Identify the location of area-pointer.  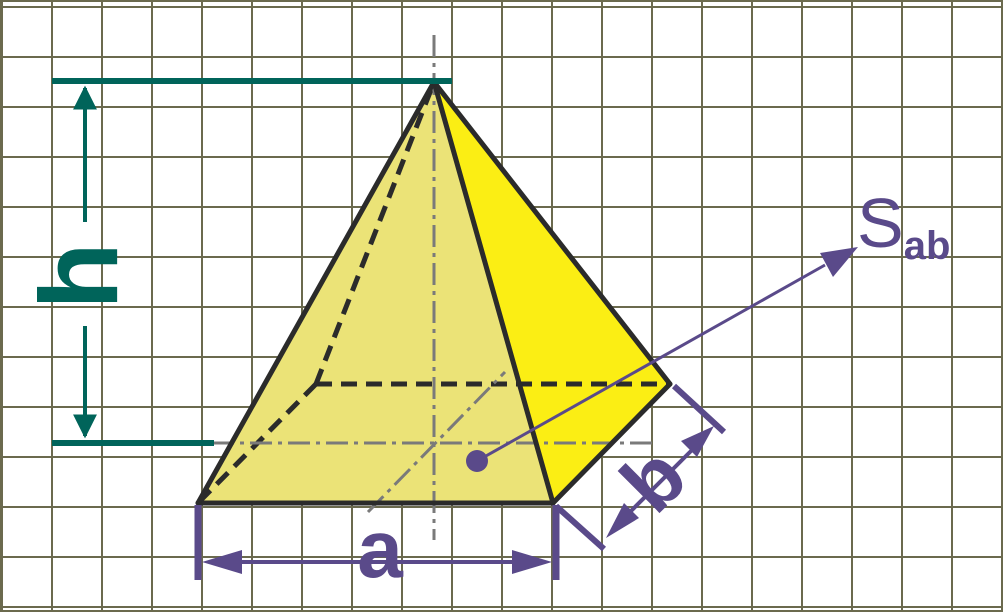
(662, 359).